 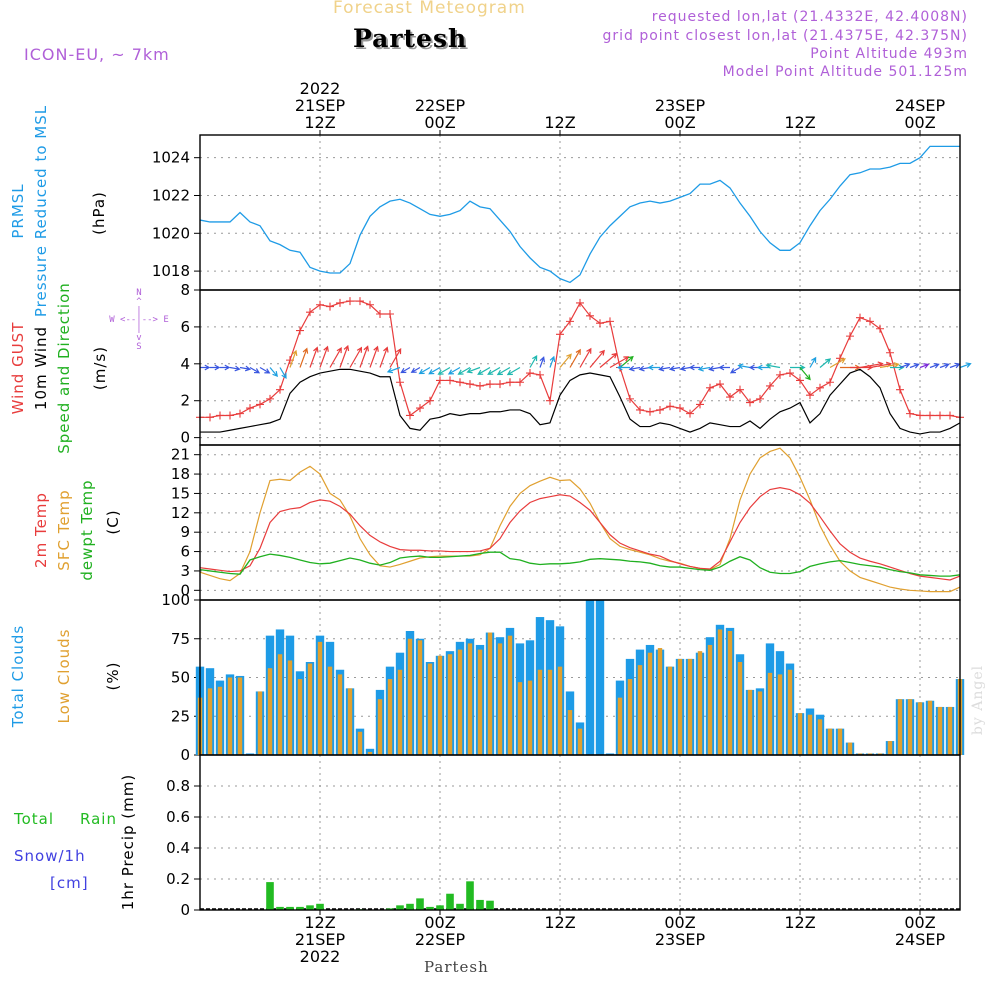 I want to click on wind-ytick-label: 0, so click(x=185, y=438).